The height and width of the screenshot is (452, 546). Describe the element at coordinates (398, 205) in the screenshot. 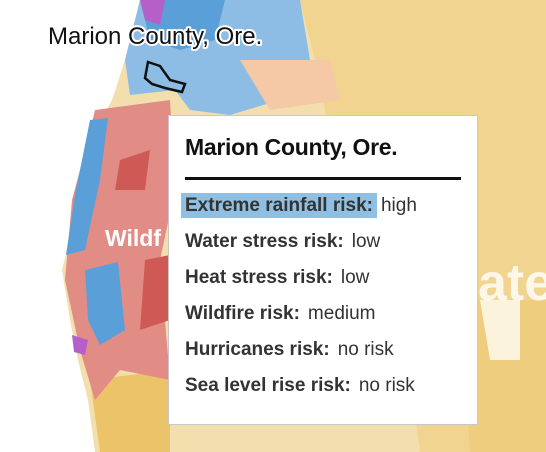

I see `risk-value: high` at that location.